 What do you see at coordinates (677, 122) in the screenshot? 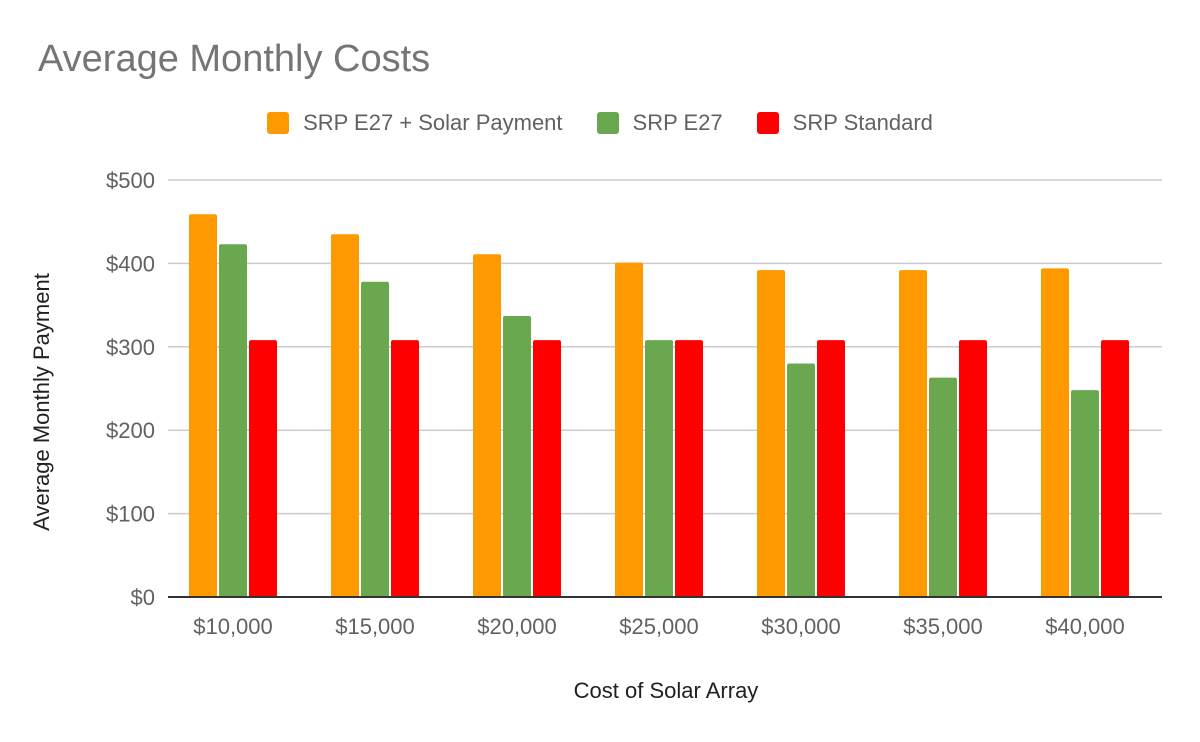
I see `legend-label-e27: SRP E27` at bounding box center [677, 122].